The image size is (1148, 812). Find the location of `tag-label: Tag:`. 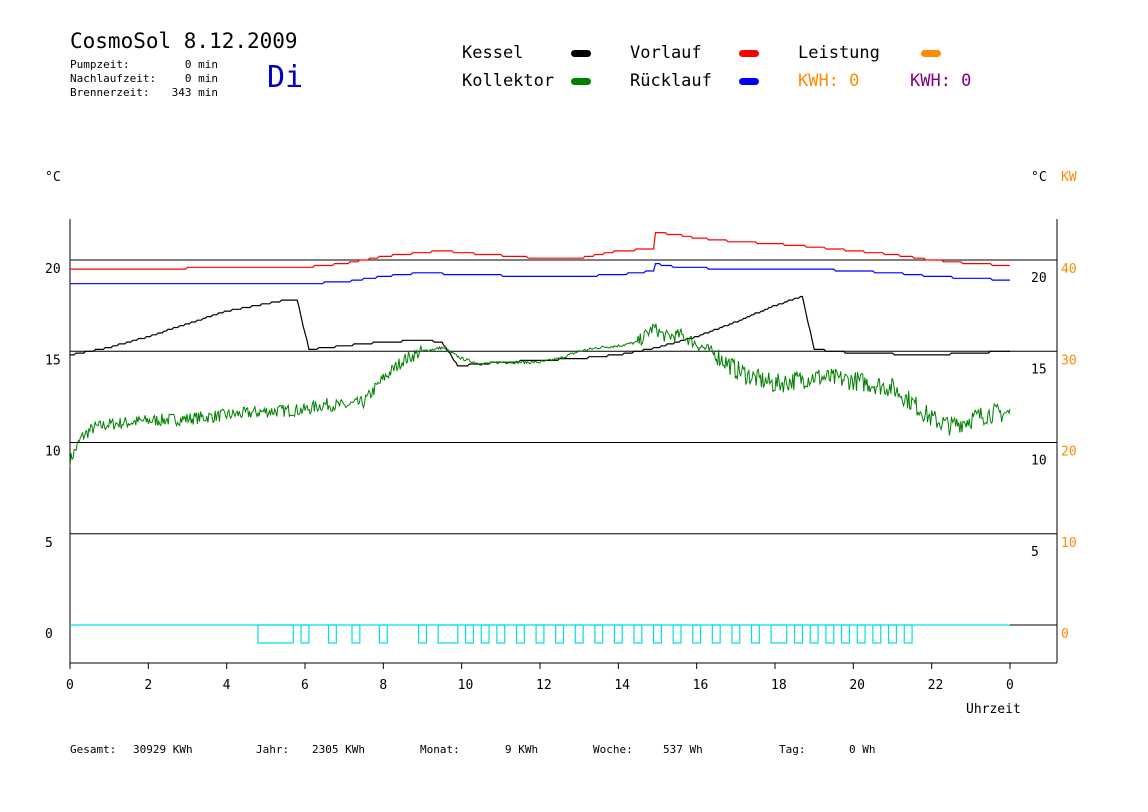

tag-label: Tag: is located at coordinates (792, 749).